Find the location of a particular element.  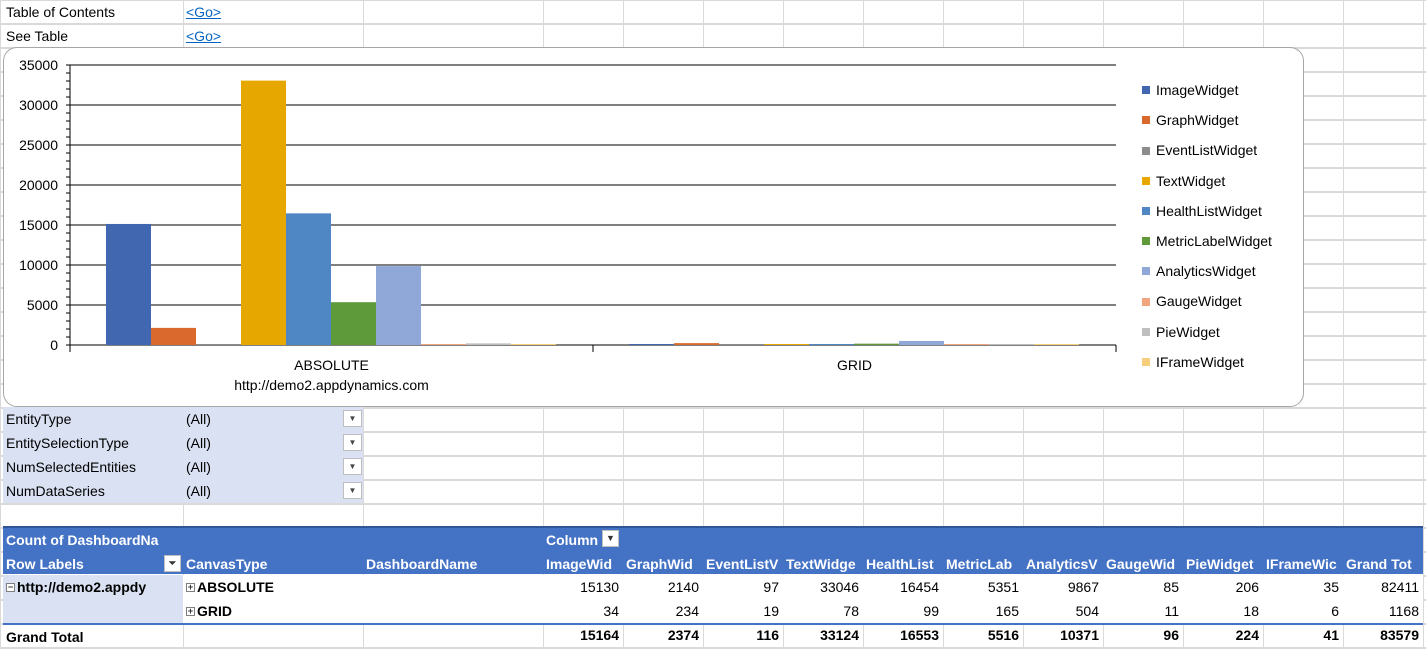

column-filter-dropdown-icon: ▼ is located at coordinates (610, 538).